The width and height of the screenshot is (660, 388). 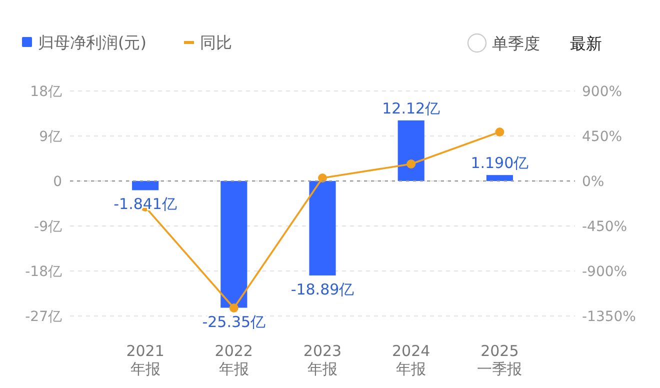 What do you see at coordinates (586, 43) in the screenshot?
I see `text: 最新` at bounding box center [586, 43].